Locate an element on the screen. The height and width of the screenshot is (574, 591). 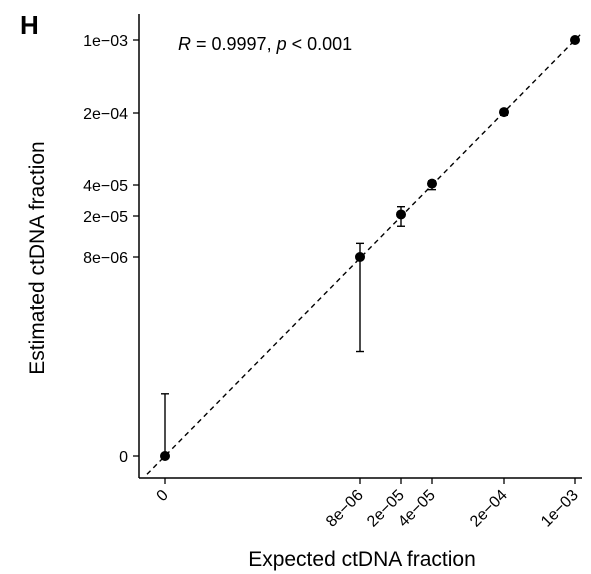
y-axis-title: Estimated ctDNA fraction is located at coordinates (37, 257).